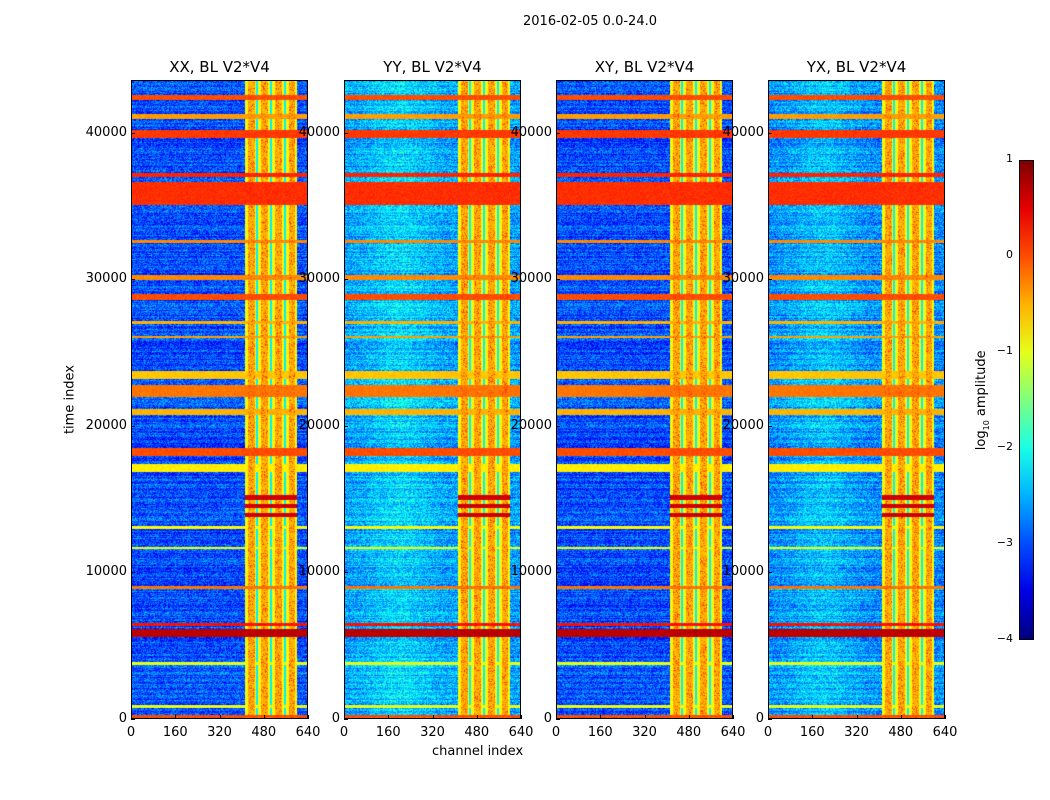  Describe the element at coordinates (1009, 158) in the screenshot. I see `colorbar-tick-label: 1` at that location.